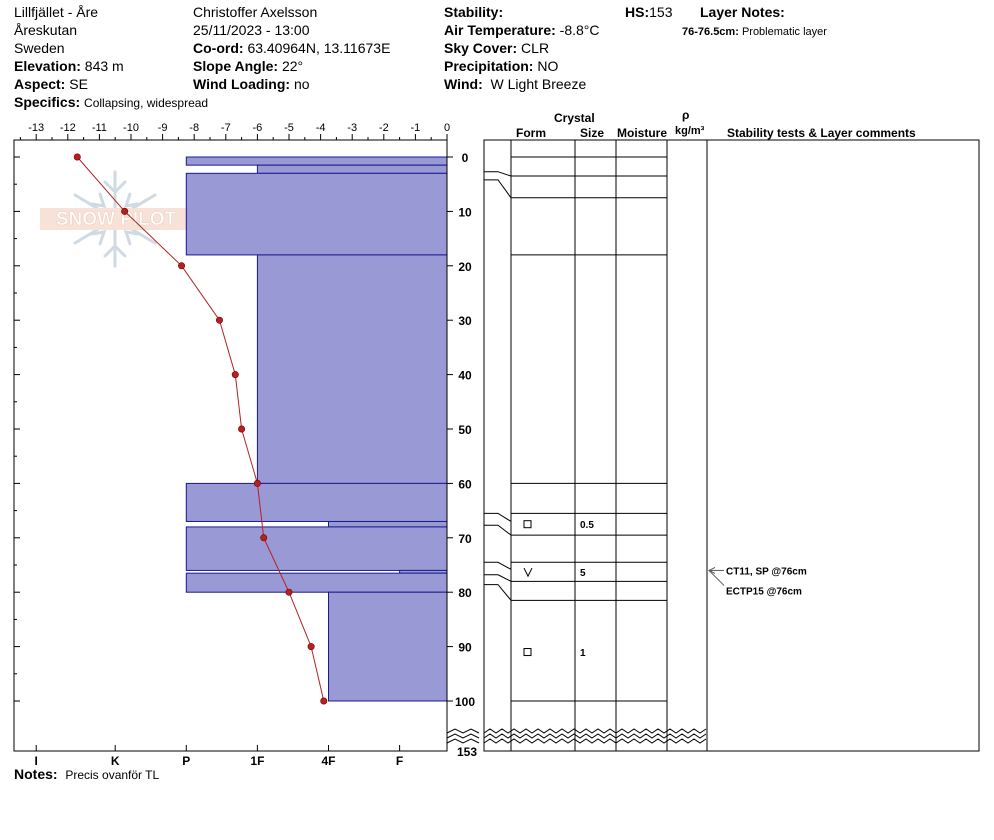  Describe the element at coordinates (36, 774) in the screenshot. I see `notes-label: Notes:` at that location.